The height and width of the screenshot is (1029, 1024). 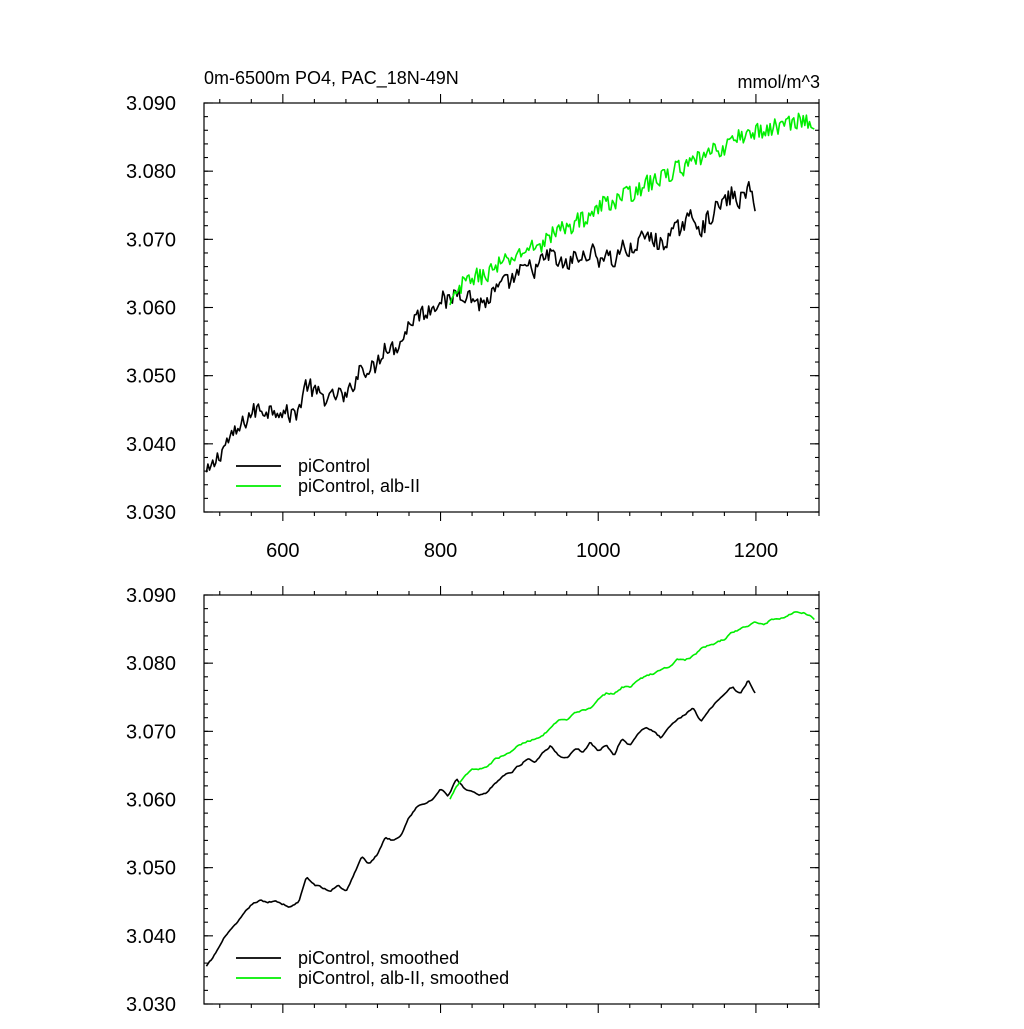 I want to click on y-tick-labels-bottom: 3.030 3.040 3.050 3.060 3.070 3.080 3.090, so click(x=151, y=800).